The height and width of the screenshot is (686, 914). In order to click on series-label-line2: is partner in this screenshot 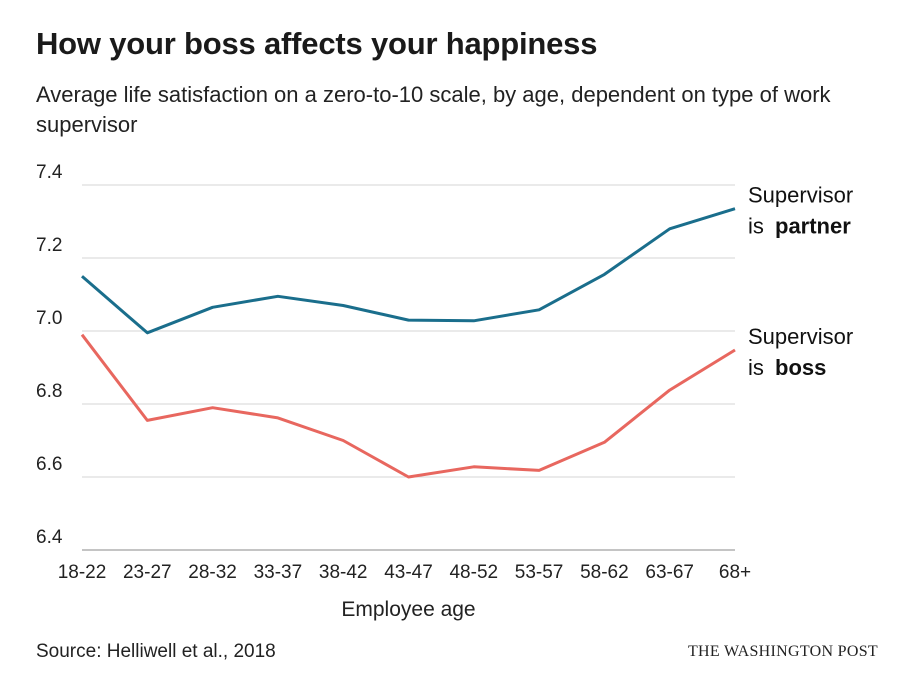, I will do `click(799, 226)`.